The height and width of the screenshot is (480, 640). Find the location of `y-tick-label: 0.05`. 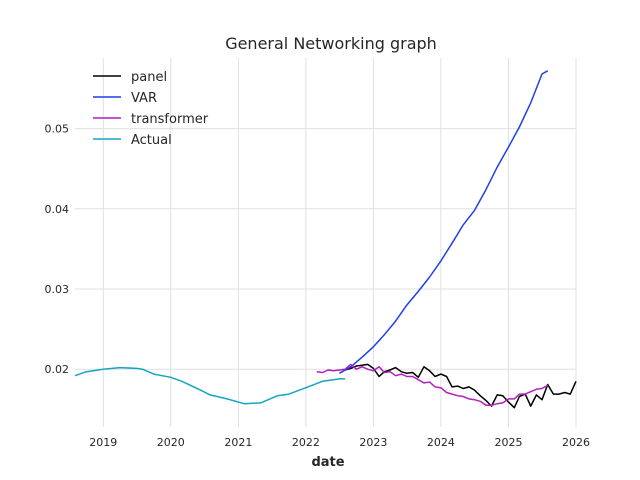

y-tick-label: 0.05 is located at coordinates (57, 129).